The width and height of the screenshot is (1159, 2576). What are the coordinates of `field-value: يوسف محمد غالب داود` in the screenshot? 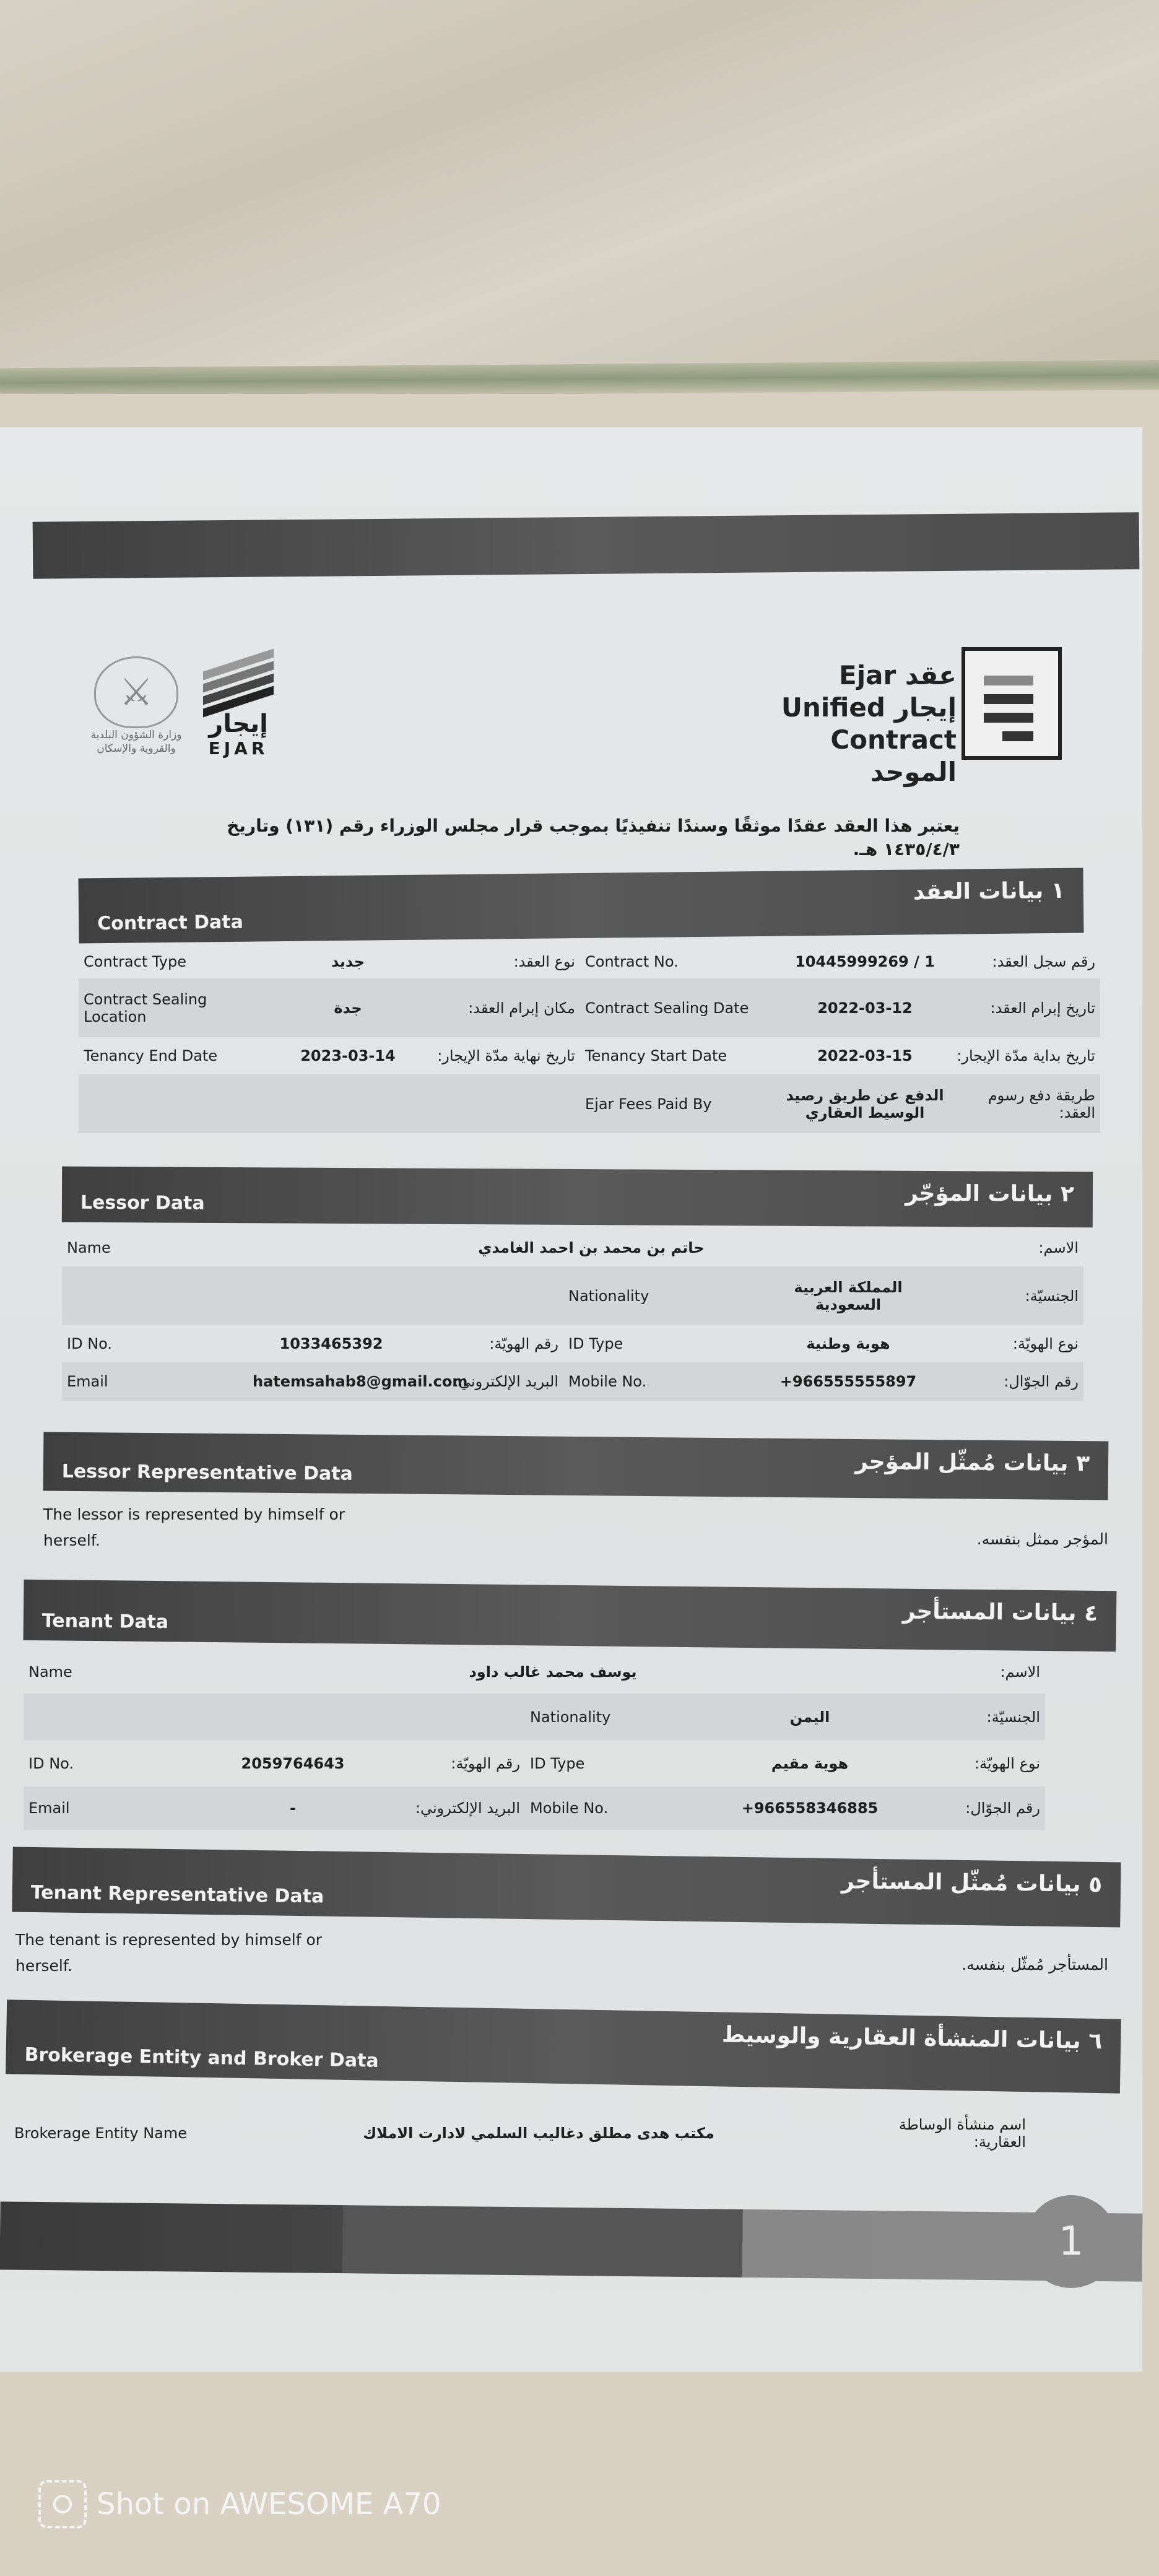 It's located at (553, 1672).